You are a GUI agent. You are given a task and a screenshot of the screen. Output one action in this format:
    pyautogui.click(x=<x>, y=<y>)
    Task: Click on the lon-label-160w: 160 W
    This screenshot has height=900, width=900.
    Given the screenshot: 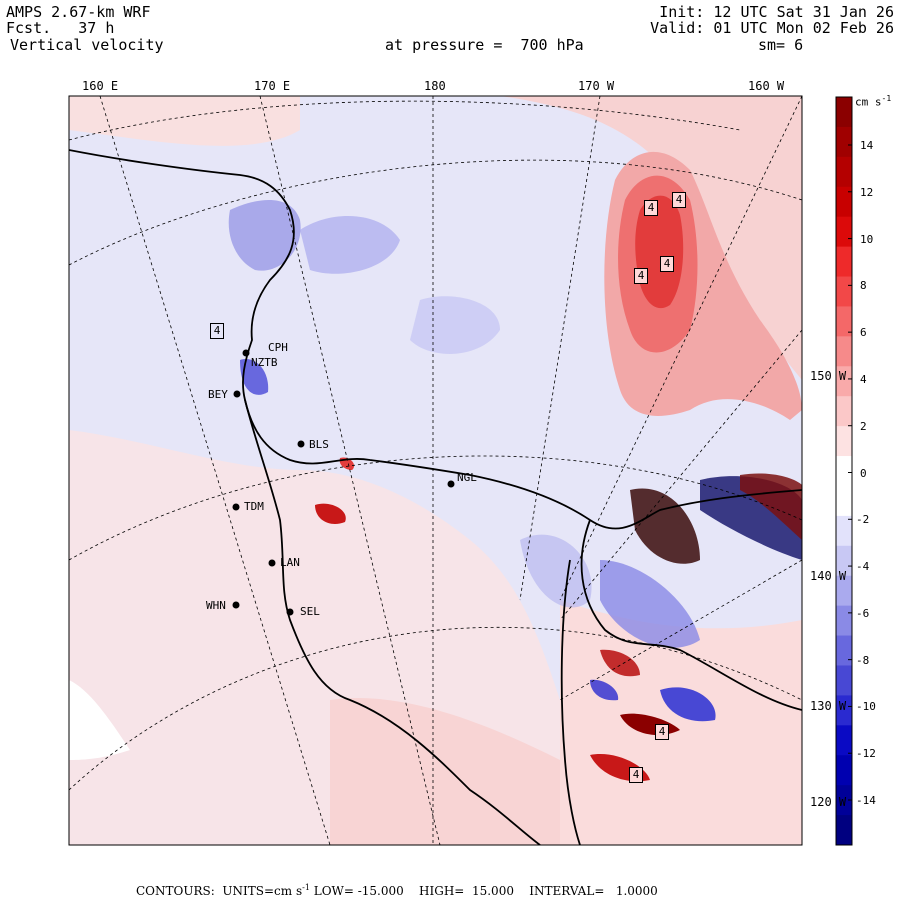 What is the action you would take?
    pyautogui.click(x=766, y=86)
    